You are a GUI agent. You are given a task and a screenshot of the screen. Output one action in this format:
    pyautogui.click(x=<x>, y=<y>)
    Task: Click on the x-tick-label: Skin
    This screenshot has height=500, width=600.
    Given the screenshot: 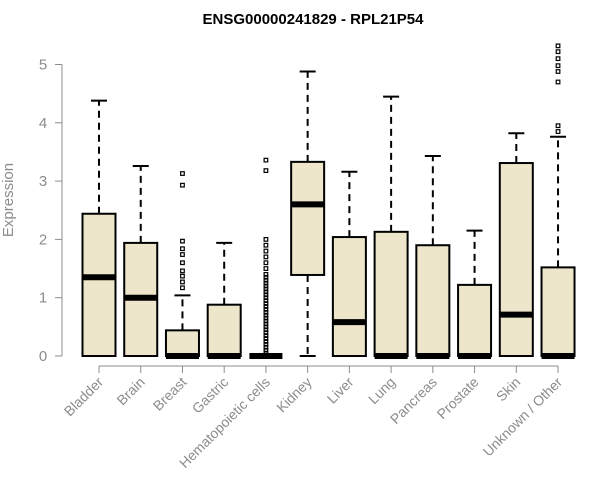 What is the action you would take?
    pyautogui.click(x=508, y=389)
    